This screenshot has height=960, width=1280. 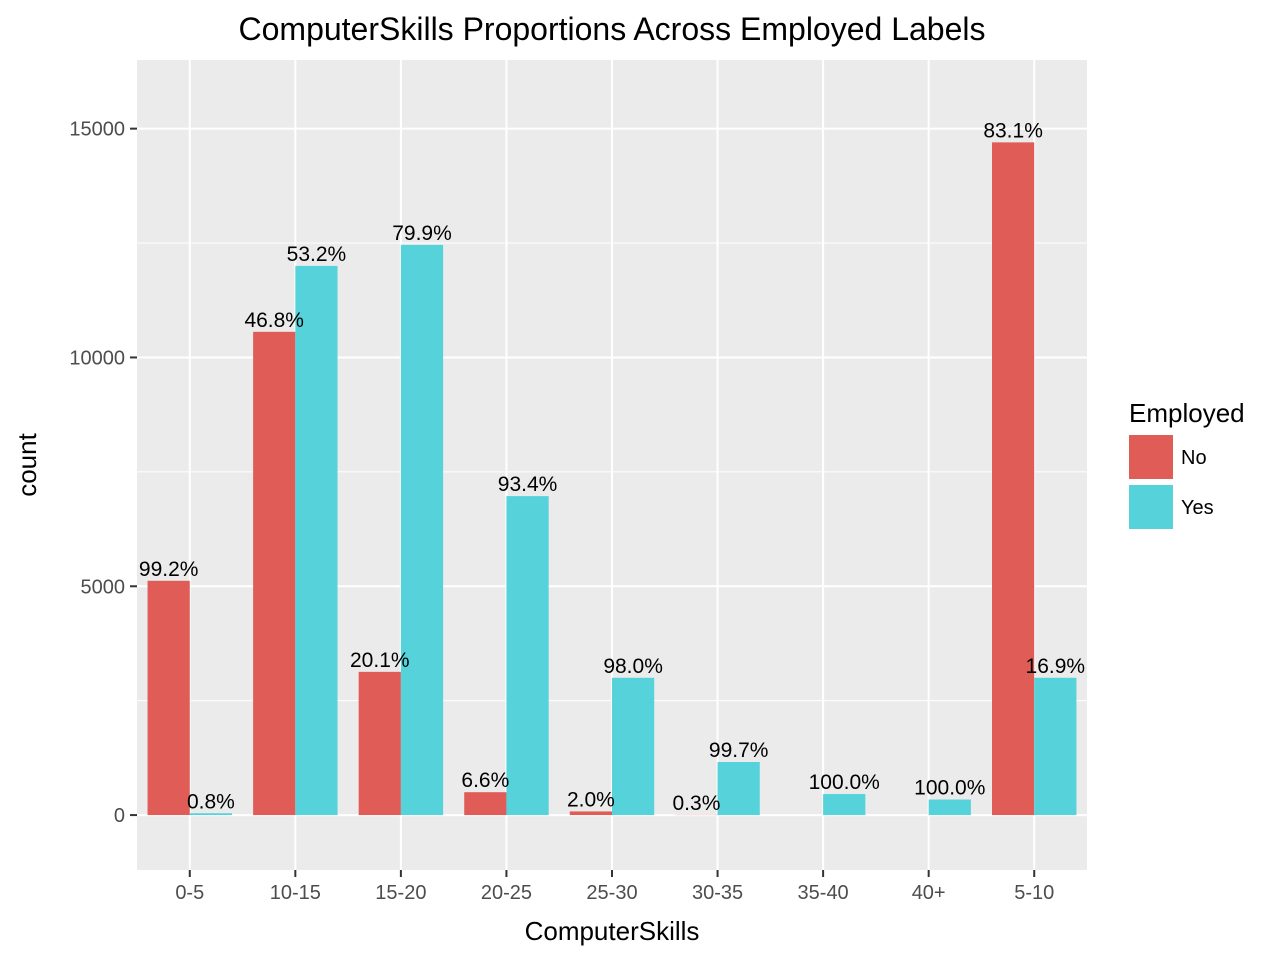 I want to click on legend-key-no, so click(x=1151, y=457).